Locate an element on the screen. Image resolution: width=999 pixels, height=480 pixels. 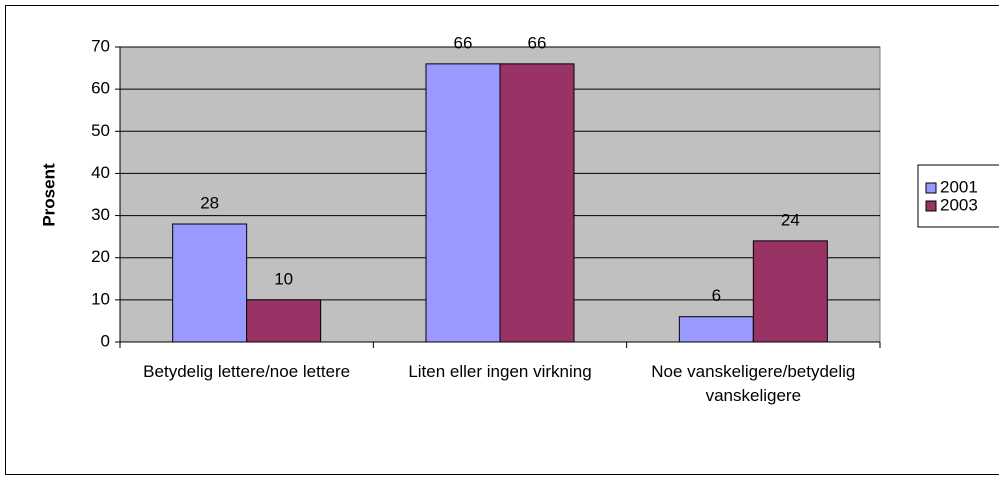
y-tick-label: 30 is located at coordinates (100, 214).